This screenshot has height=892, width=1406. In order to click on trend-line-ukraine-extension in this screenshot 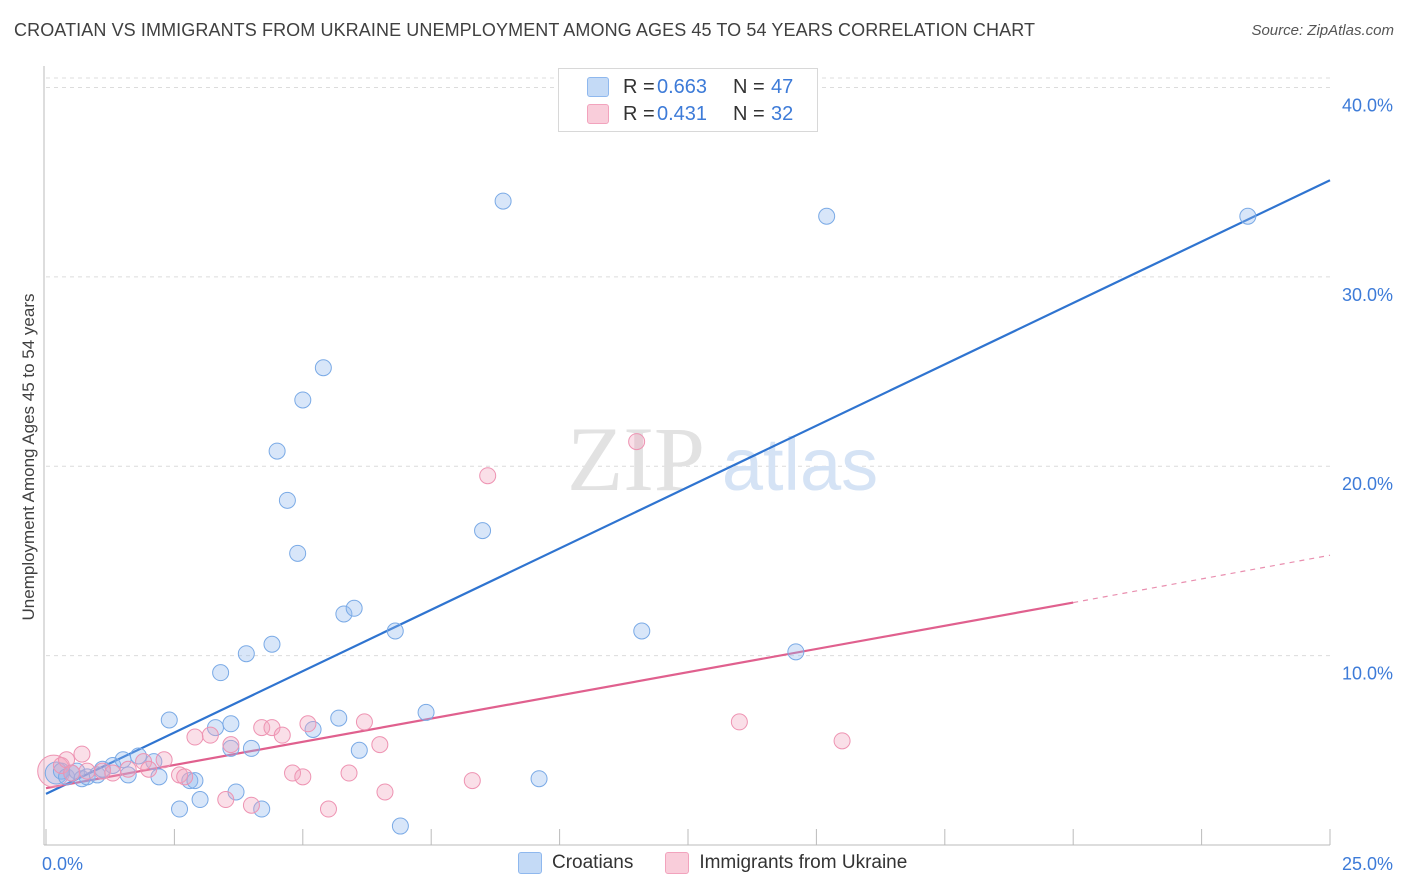, I will do `click(1202, 579)`.